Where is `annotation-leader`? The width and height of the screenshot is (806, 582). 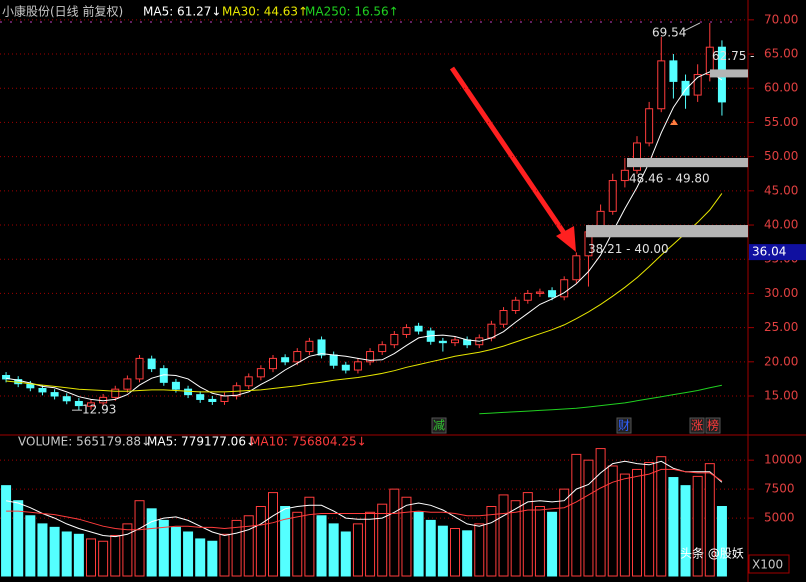 annotation-leader is located at coordinates (692, 27).